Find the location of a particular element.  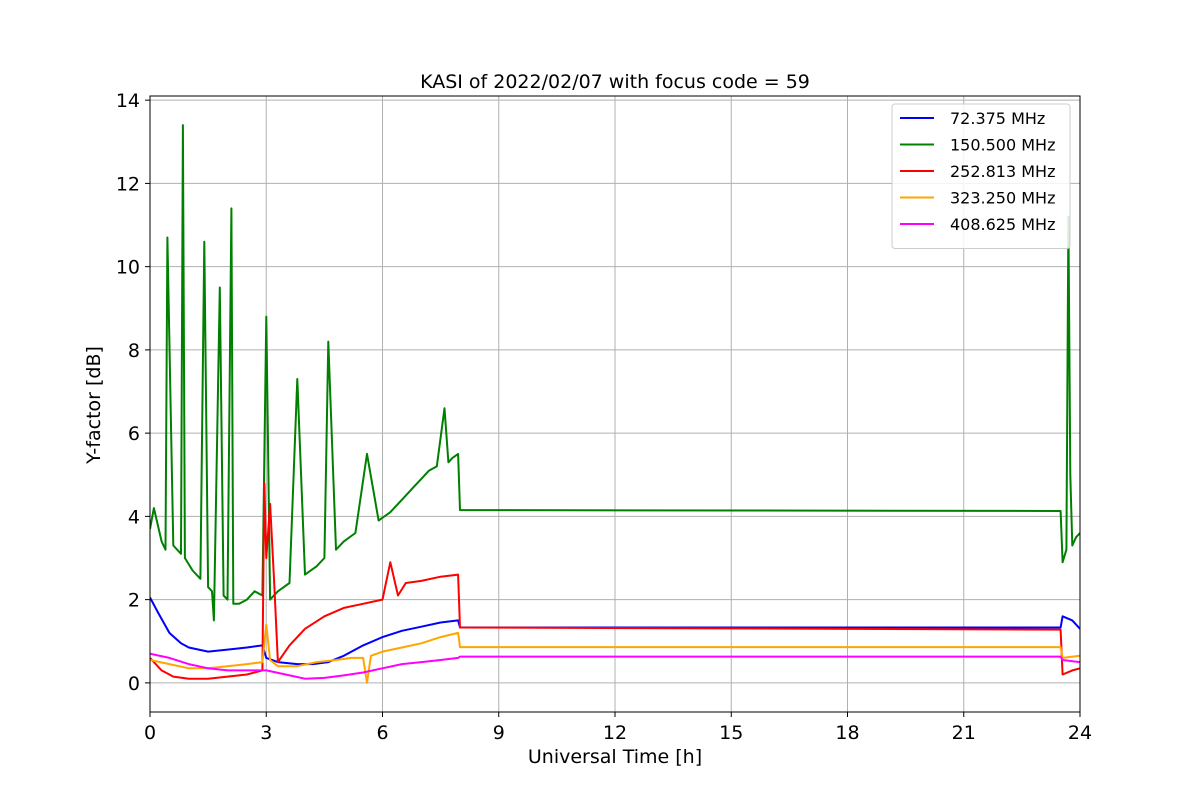

legend-label: 252.813 MHz is located at coordinates (1002, 171).